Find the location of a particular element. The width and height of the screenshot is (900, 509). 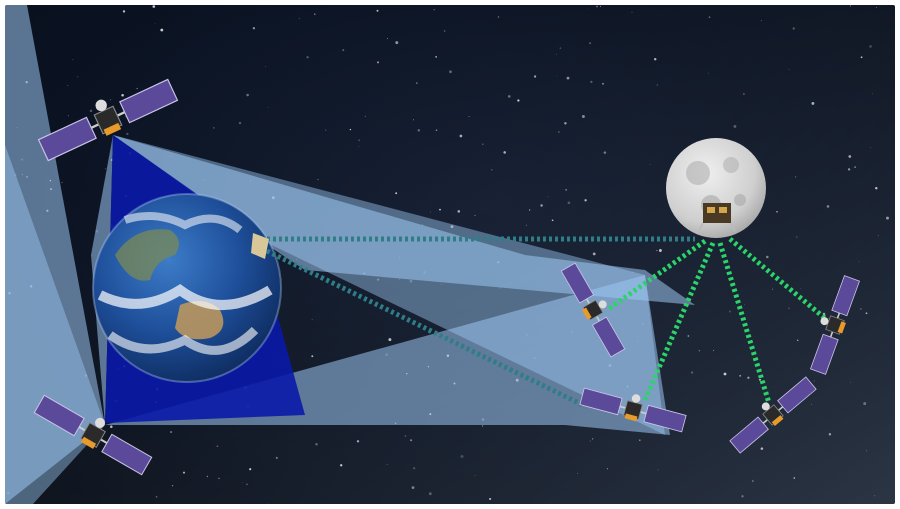

lander-icon is located at coordinates (717, 217).